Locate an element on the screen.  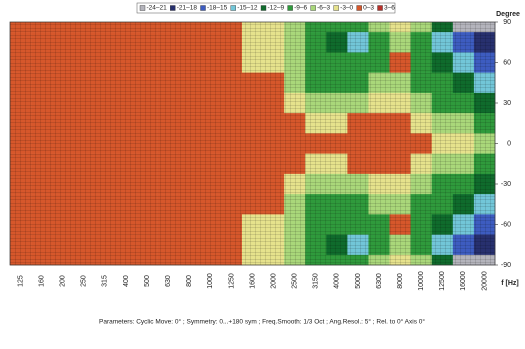
x-tick-label: 630 is located at coordinates (168, 281).